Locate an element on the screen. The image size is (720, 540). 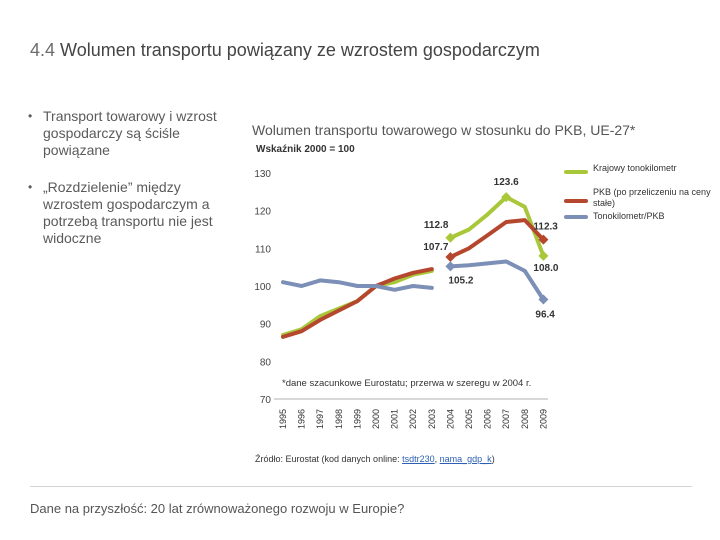
source-link-tsdtr230: tsdtr230 is located at coordinates (418, 459).